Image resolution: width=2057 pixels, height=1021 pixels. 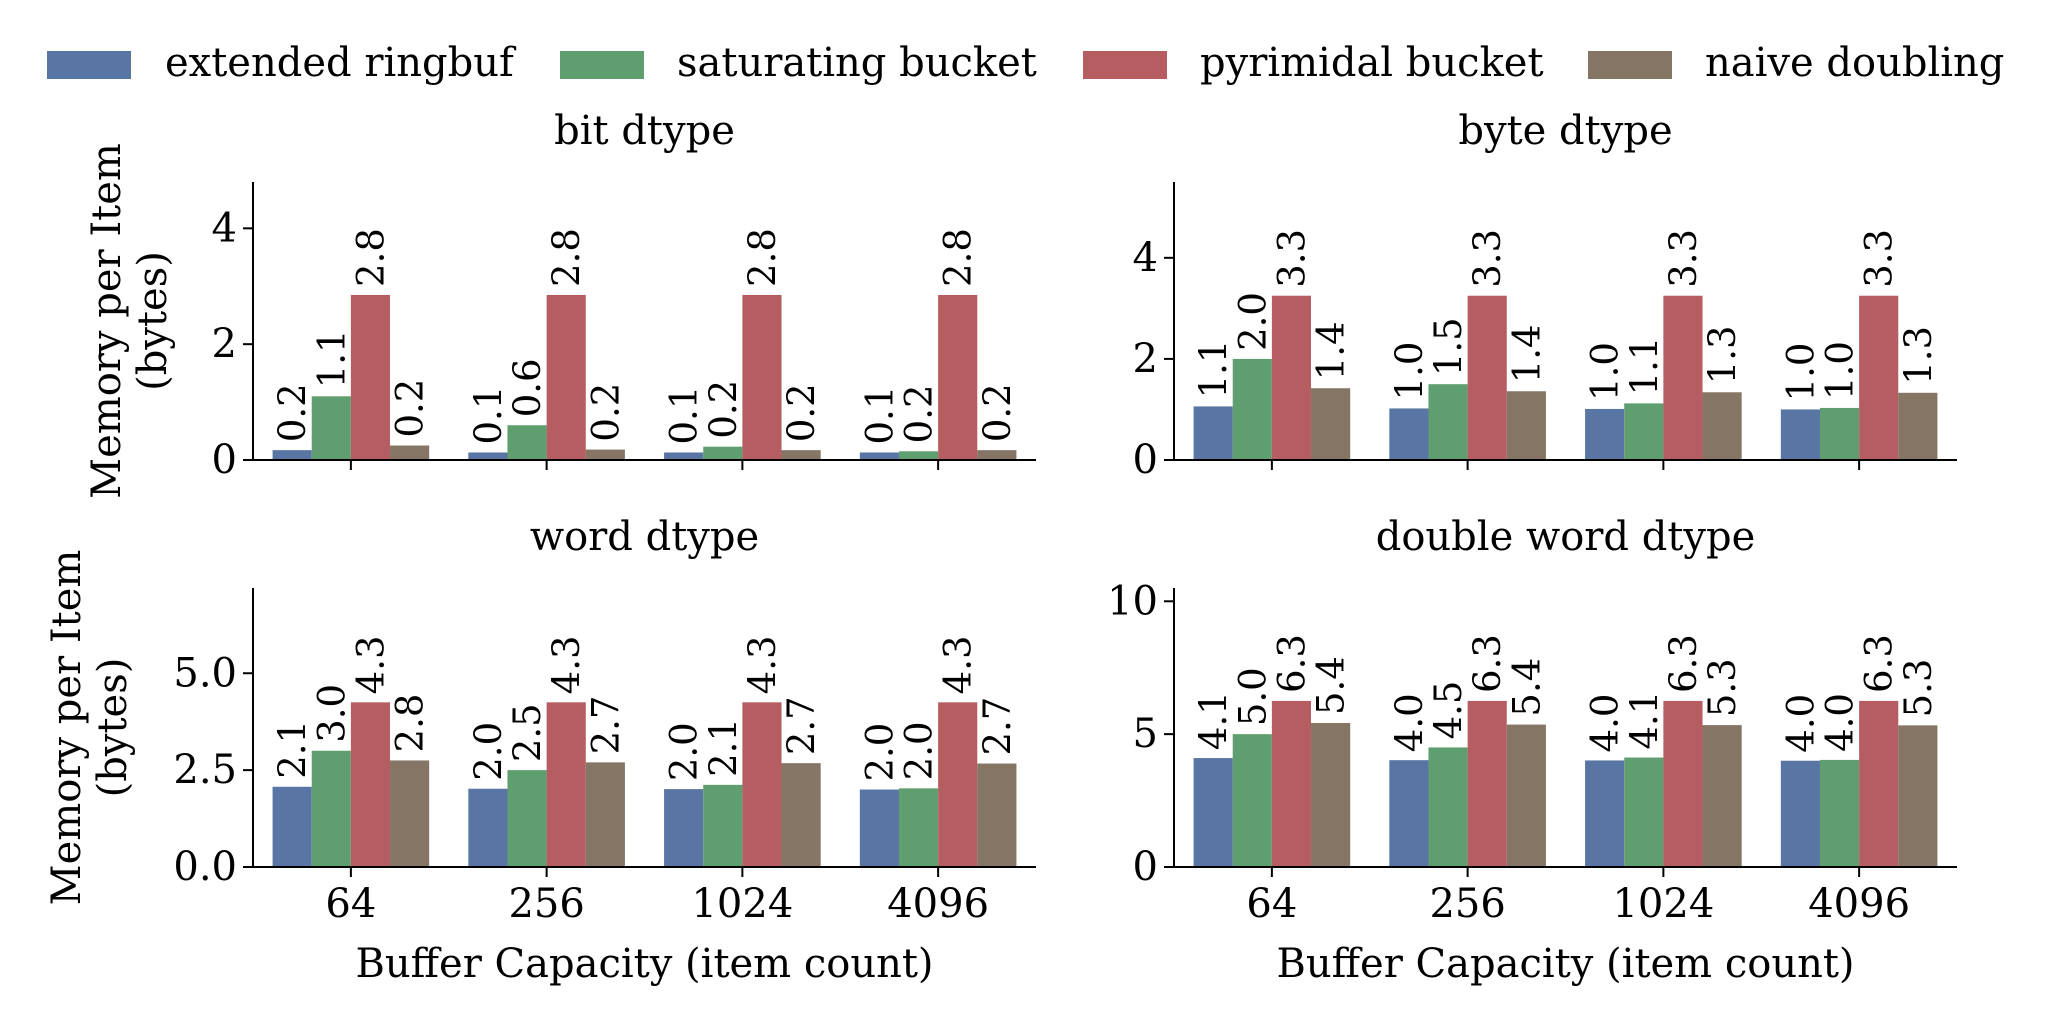 What do you see at coordinates (1448, 710) in the screenshot?
I see `bar-value-label: 4.5` at bounding box center [1448, 710].